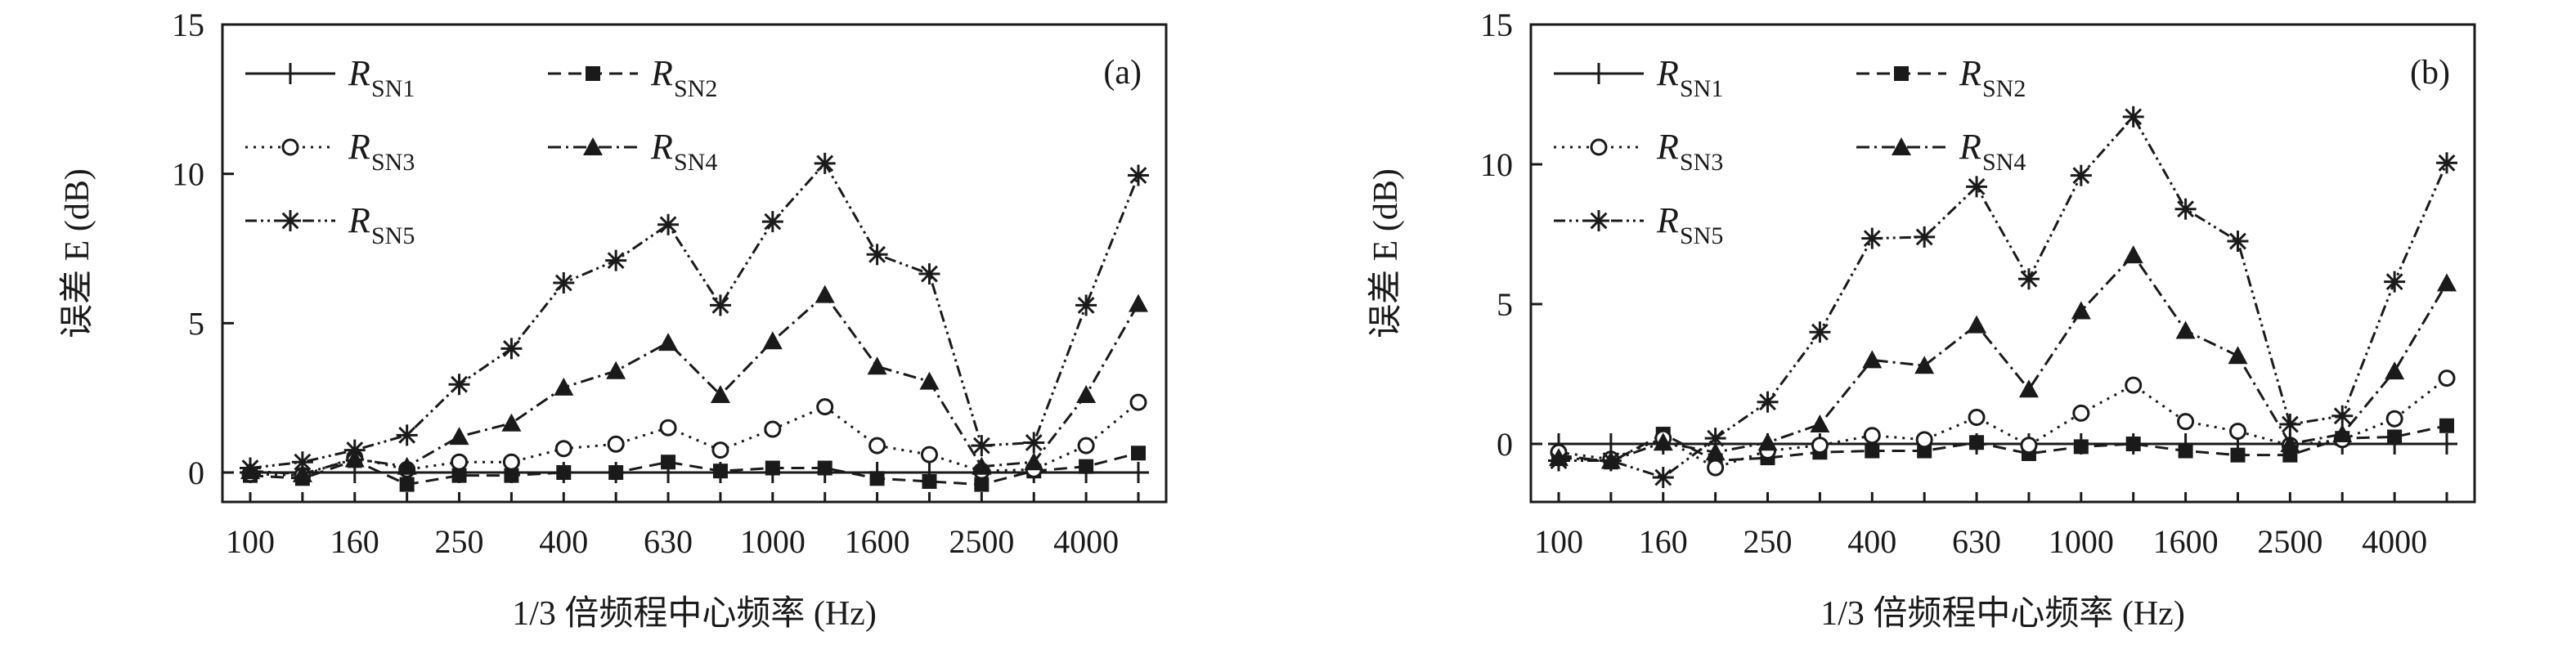  What do you see at coordinates (1638, 77) in the screenshot?
I see `legend-item-sn1: R SN1` at bounding box center [1638, 77].